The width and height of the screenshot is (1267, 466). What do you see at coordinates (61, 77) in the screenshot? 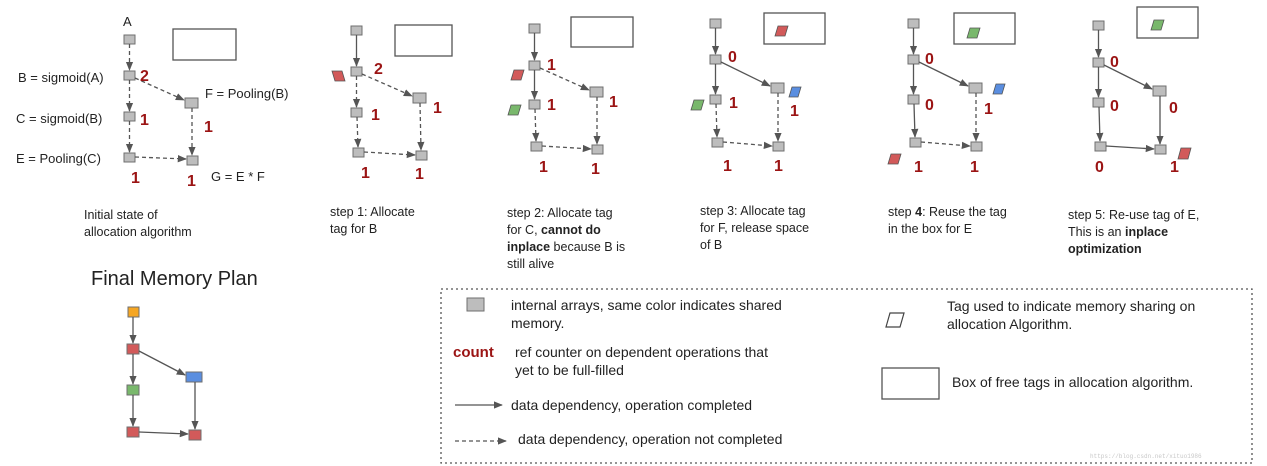
I see `node-b-label: B = sigmoid(A)` at bounding box center [61, 77].